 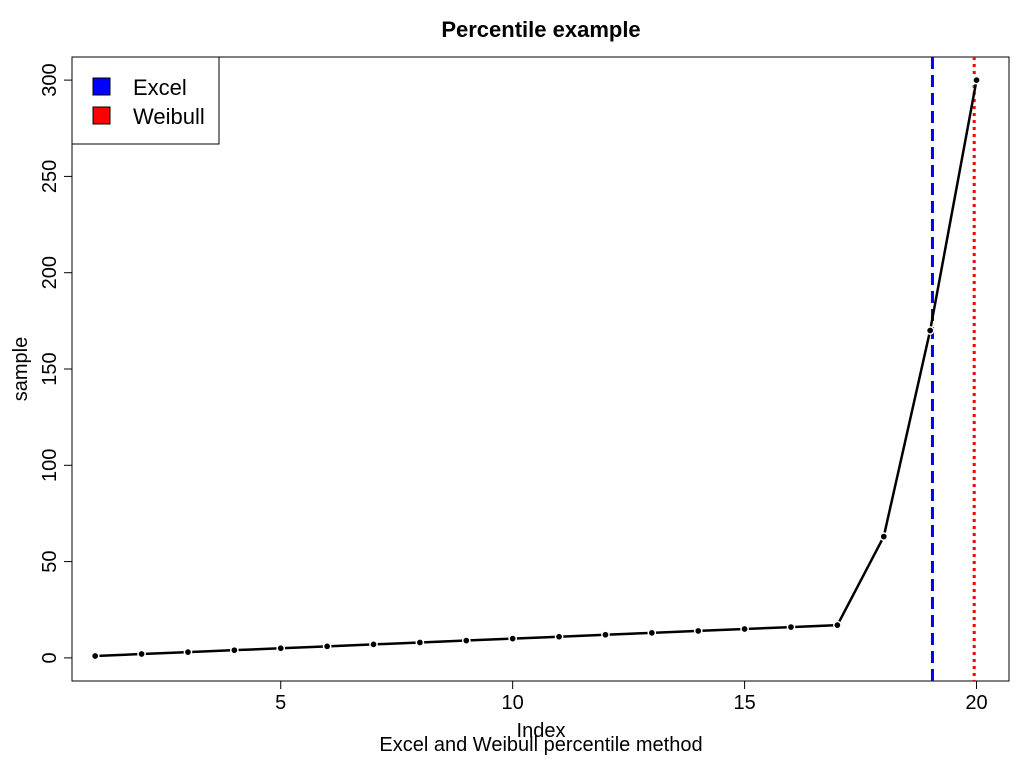 What do you see at coordinates (50, 657) in the screenshot?
I see `y-tick-label: 0` at bounding box center [50, 657].